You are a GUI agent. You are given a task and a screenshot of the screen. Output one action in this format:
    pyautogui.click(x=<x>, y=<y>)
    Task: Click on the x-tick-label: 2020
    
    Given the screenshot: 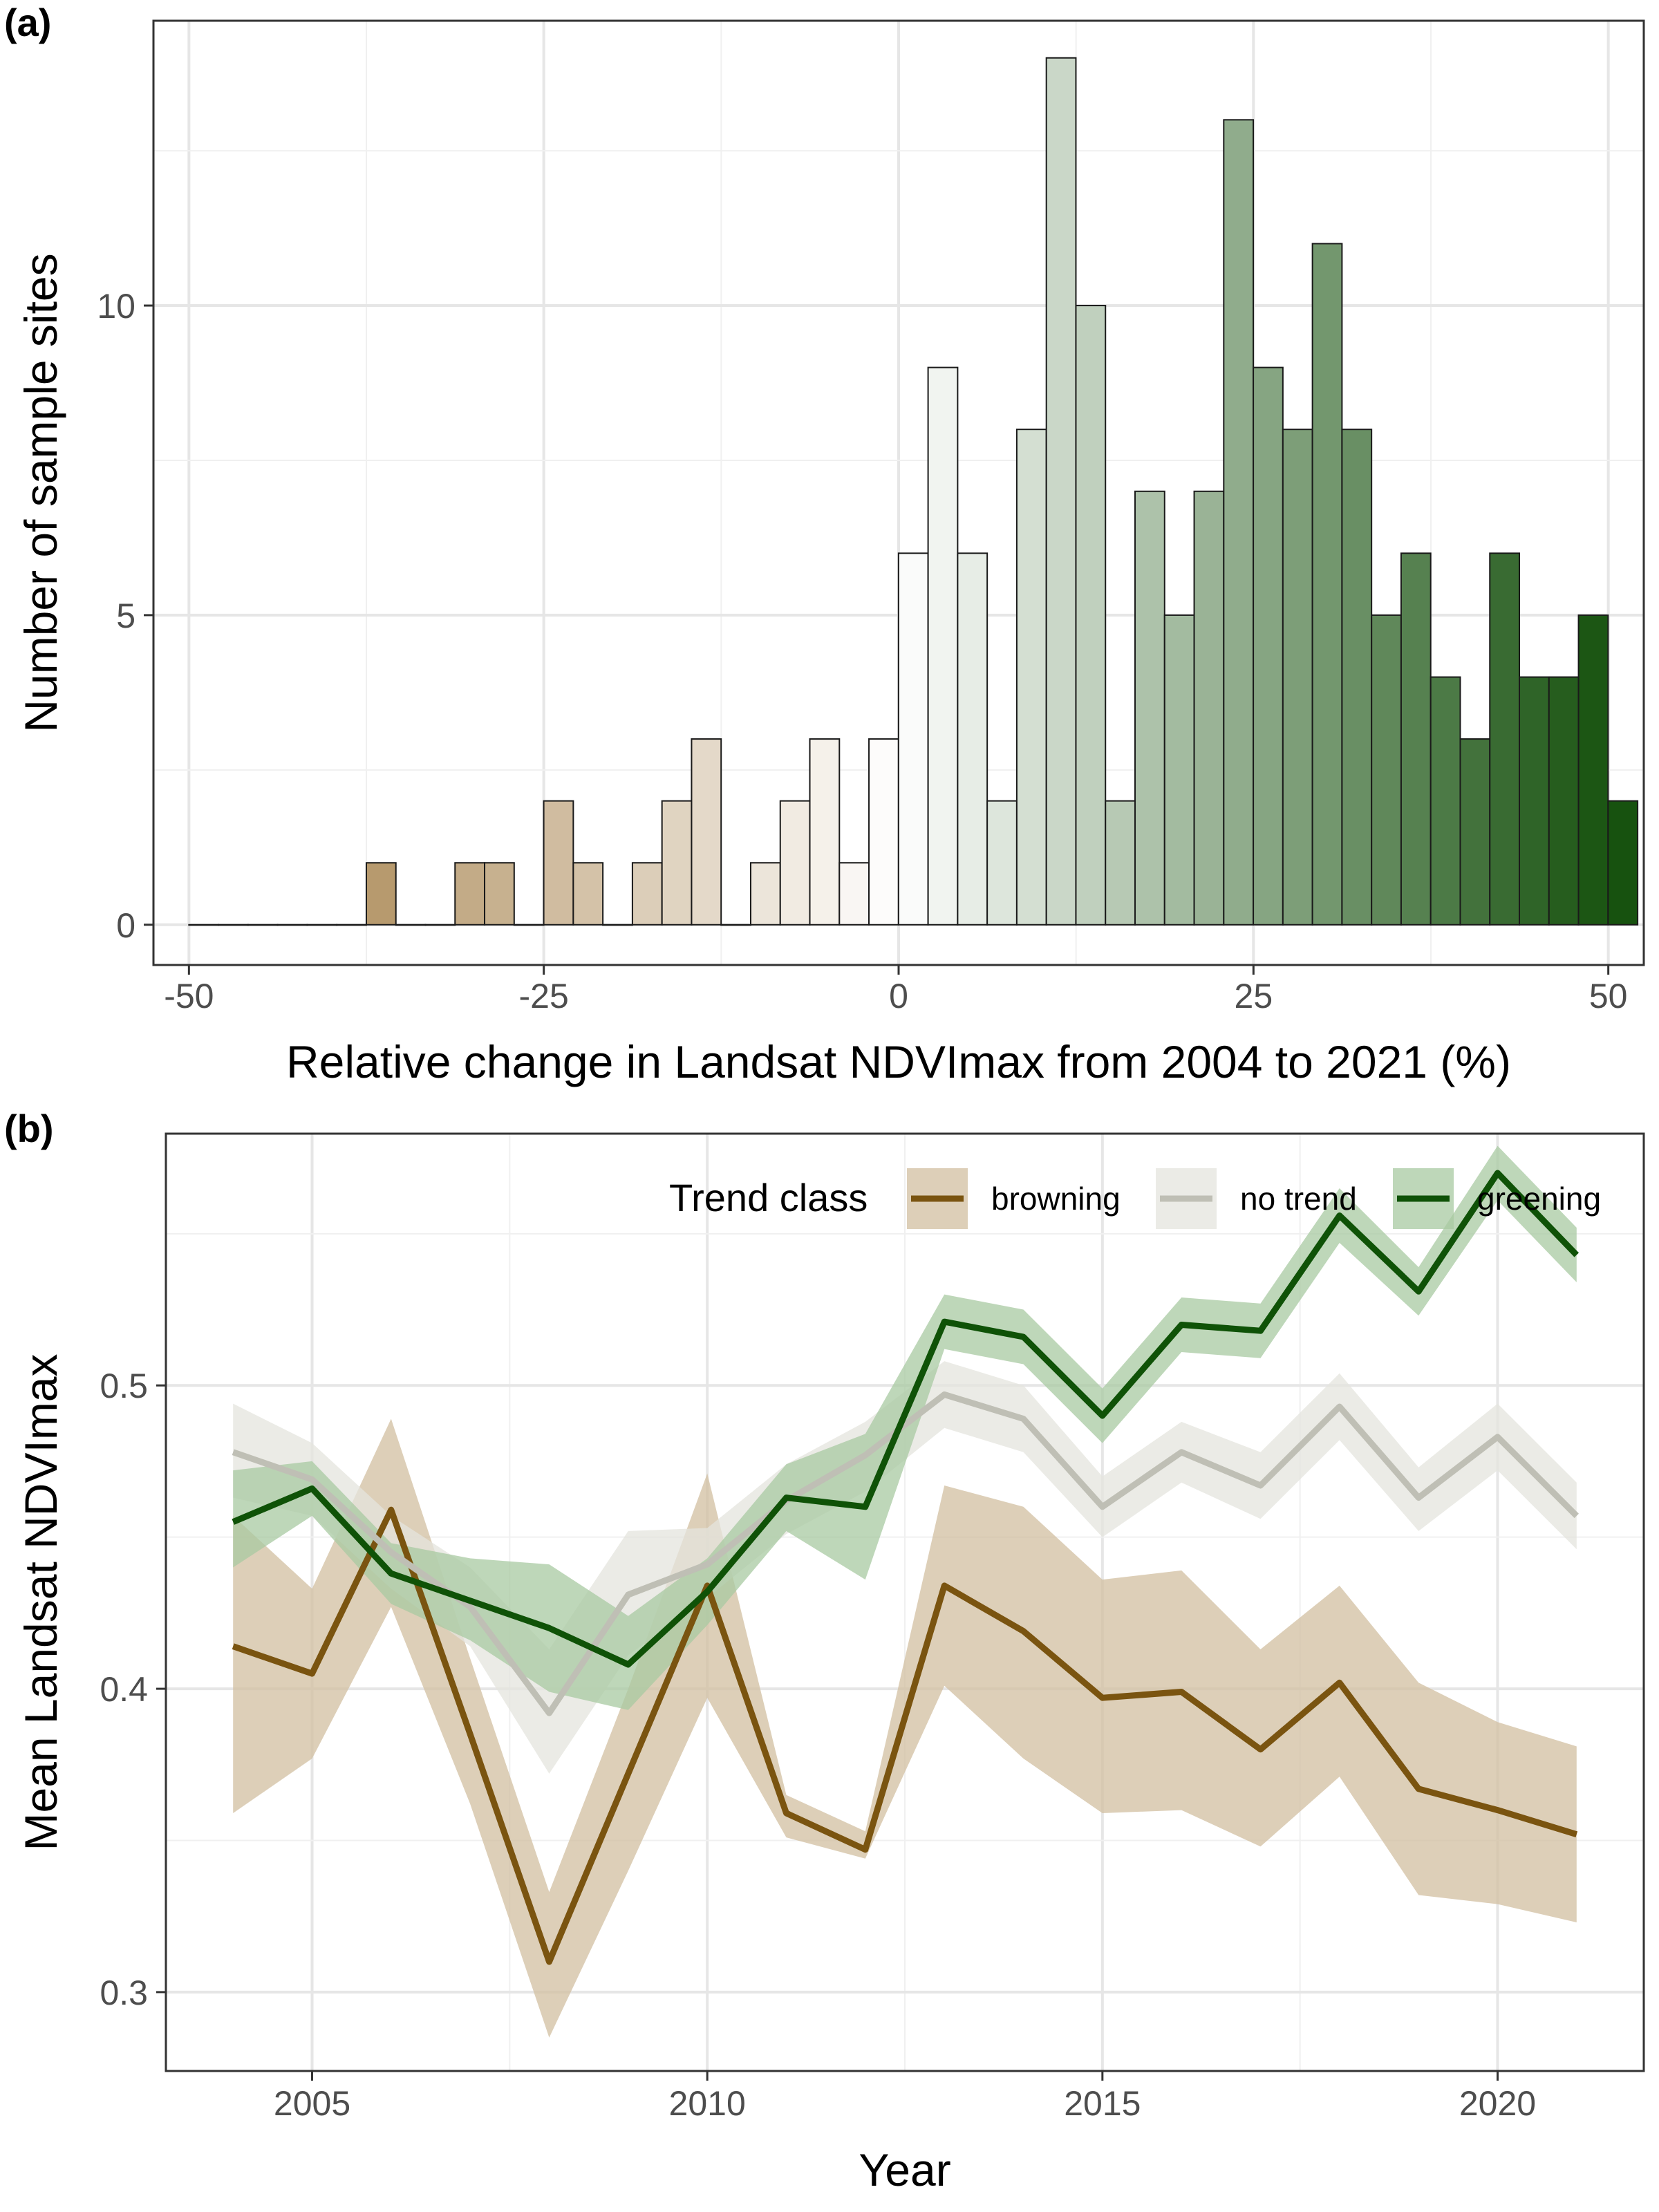 What is the action you would take?
    pyautogui.click(x=1497, y=2103)
    